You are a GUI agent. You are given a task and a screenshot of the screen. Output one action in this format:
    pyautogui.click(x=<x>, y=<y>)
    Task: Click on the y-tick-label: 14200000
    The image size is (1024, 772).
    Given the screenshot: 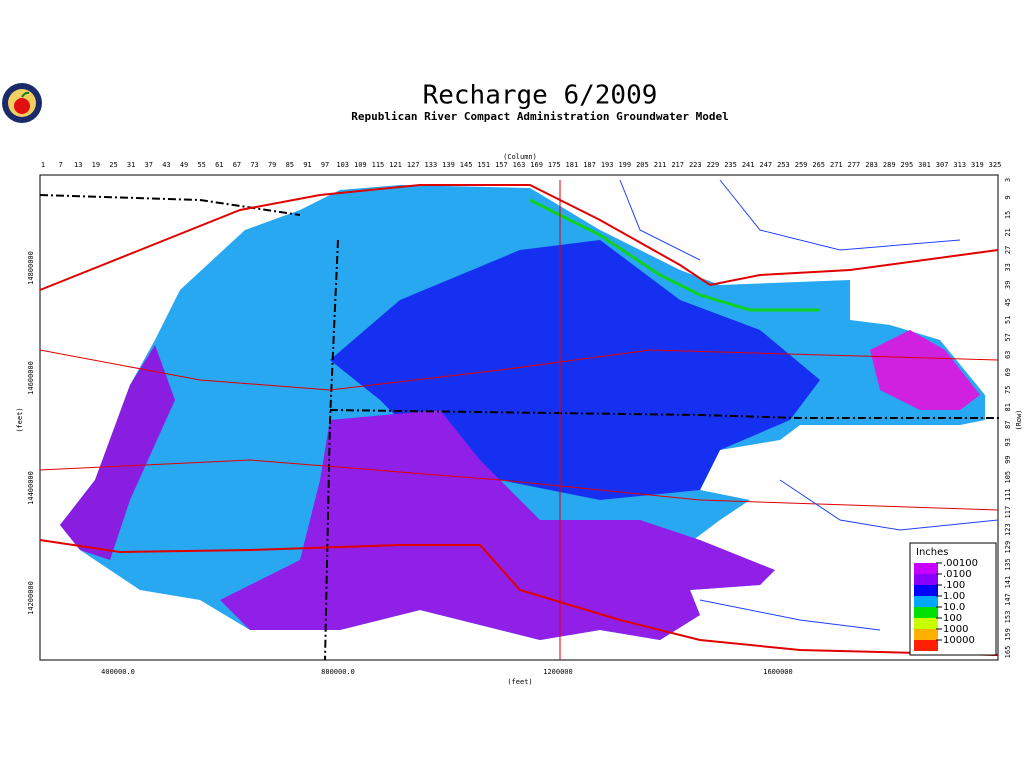 What is the action you would take?
    pyautogui.click(x=31, y=598)
    